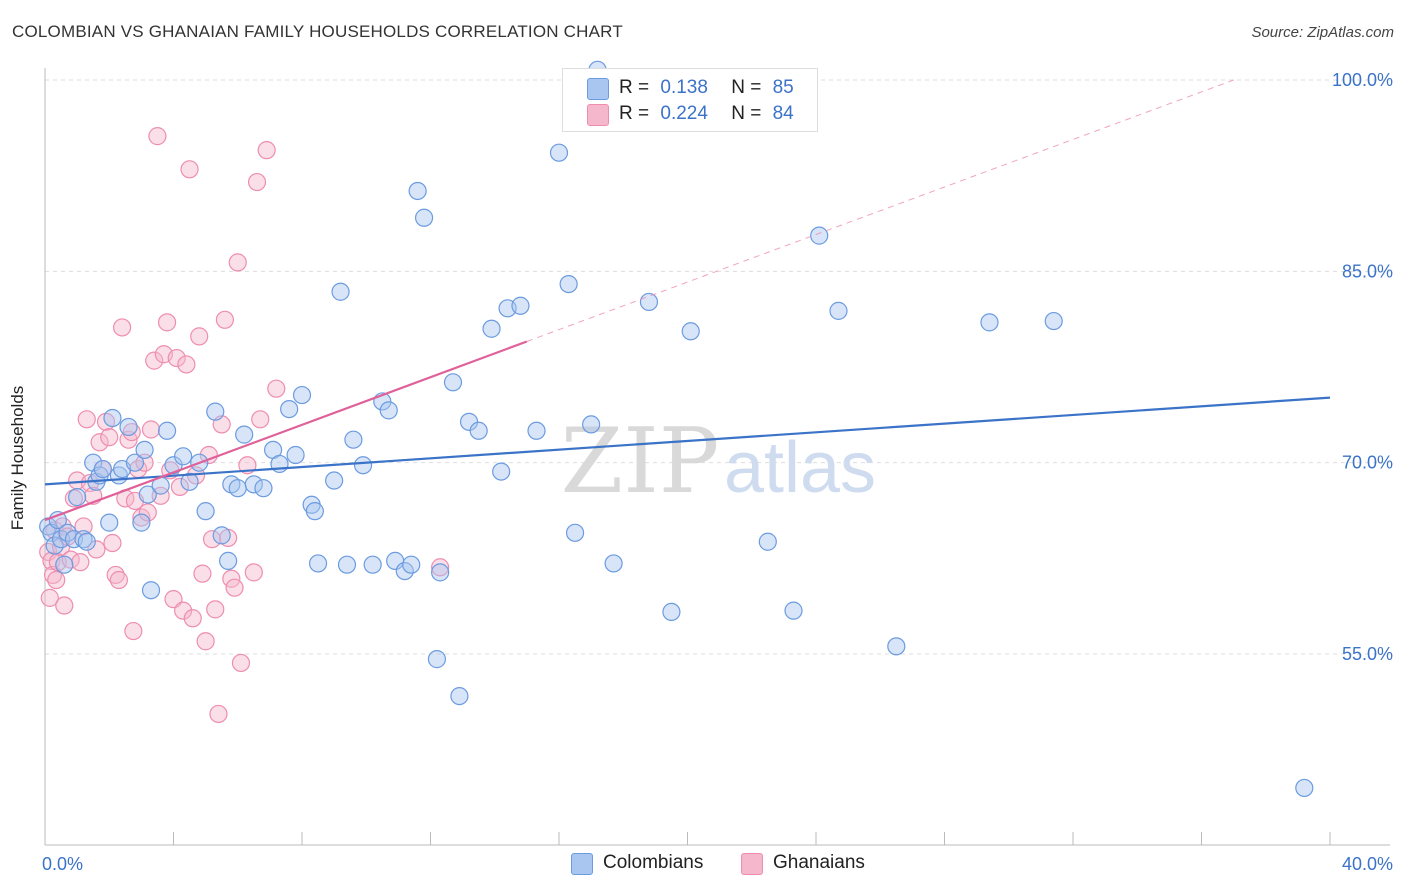  What do you see at coordinates (746, 113) in the screenshot?
I see `n-label: N =` at bounding box center [746, 113].